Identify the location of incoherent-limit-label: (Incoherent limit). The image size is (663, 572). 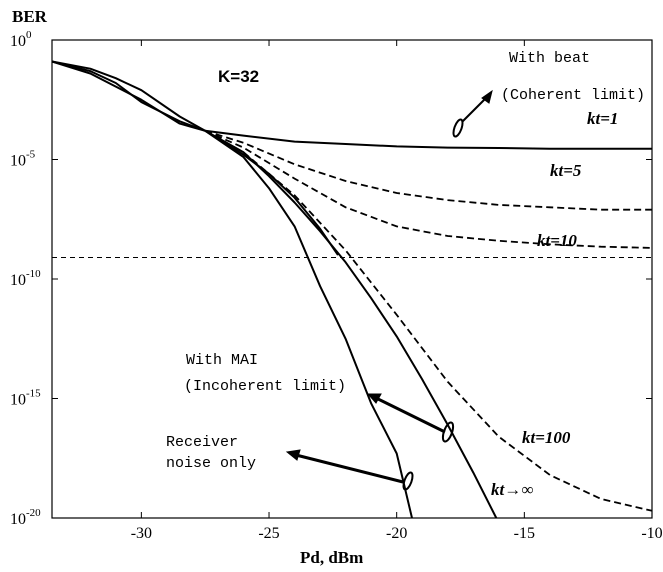
(265, 386).